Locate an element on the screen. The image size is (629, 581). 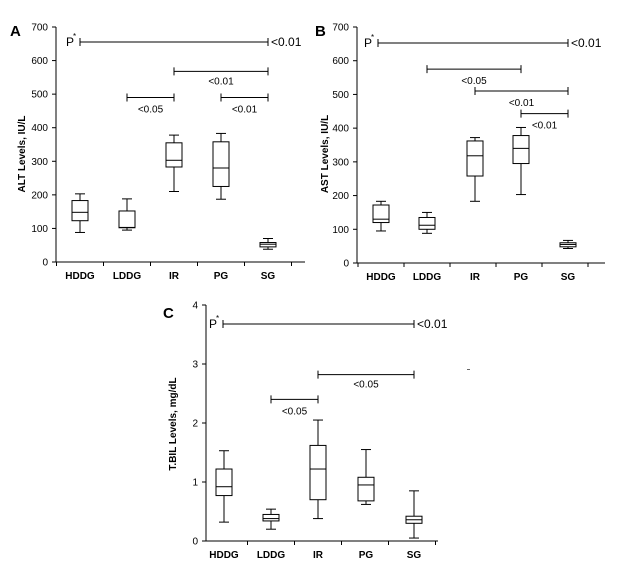
panel-a-y-tick-label: 300 is located at coordinates (39, 162).